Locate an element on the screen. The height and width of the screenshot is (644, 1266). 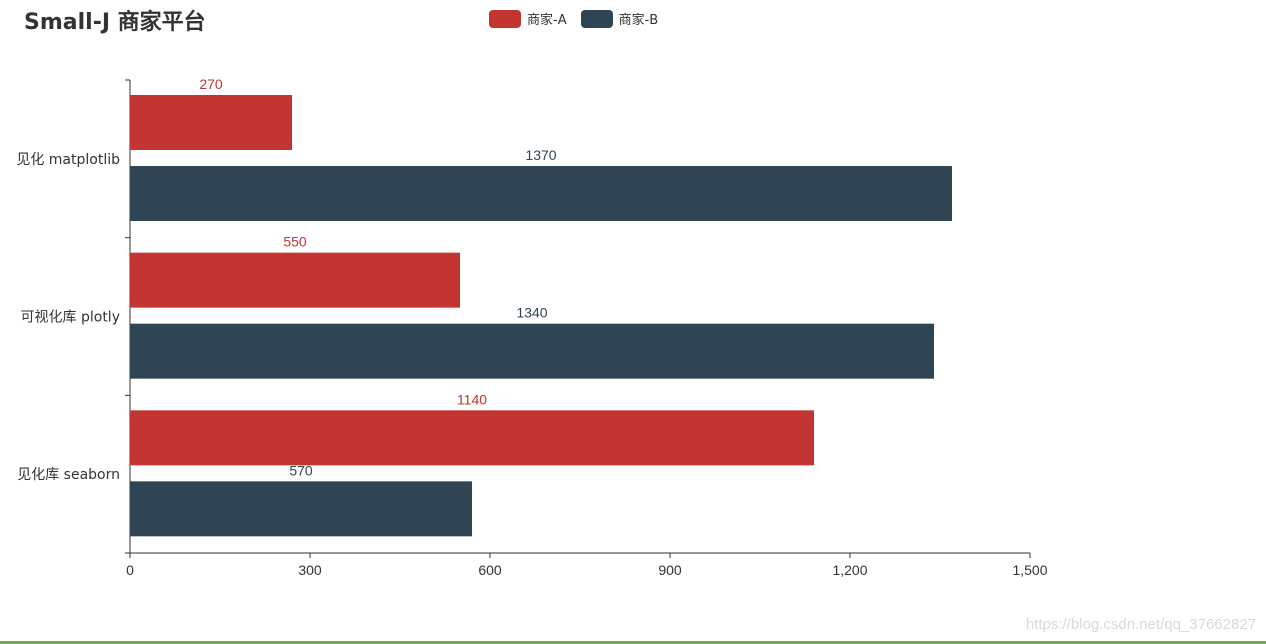
legend-label-merchant-a: 商家-A is located at coordinates (547, 20).